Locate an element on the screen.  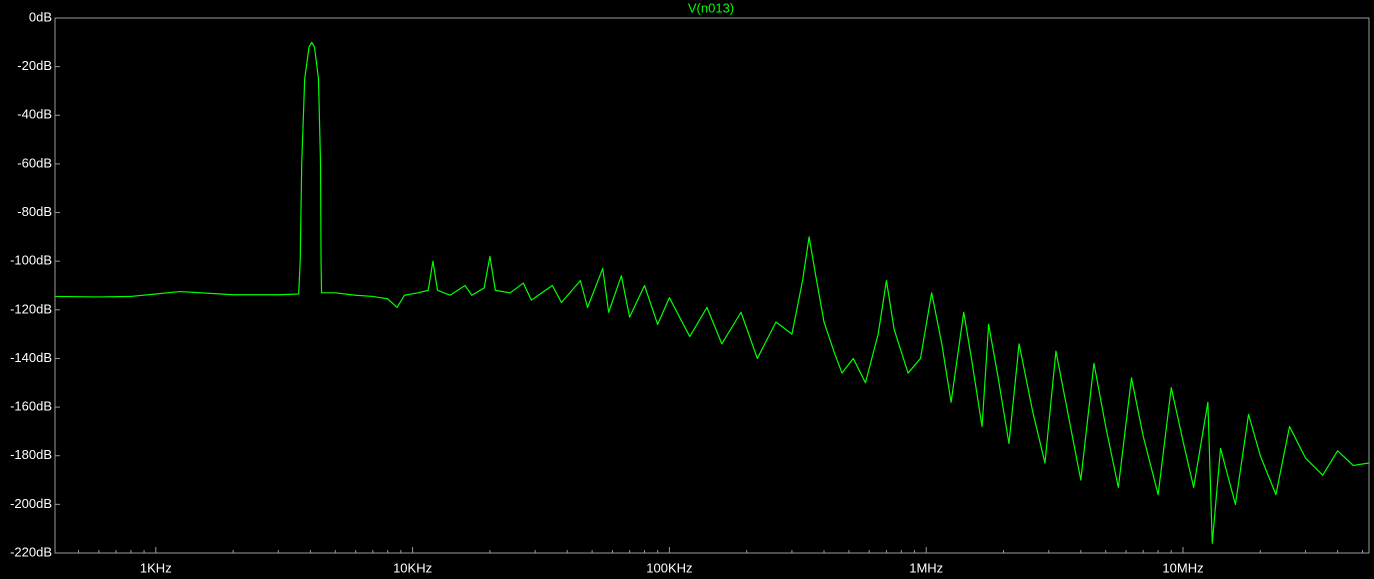
y-tick-label: -20dB is located at coordinates (34, 65).